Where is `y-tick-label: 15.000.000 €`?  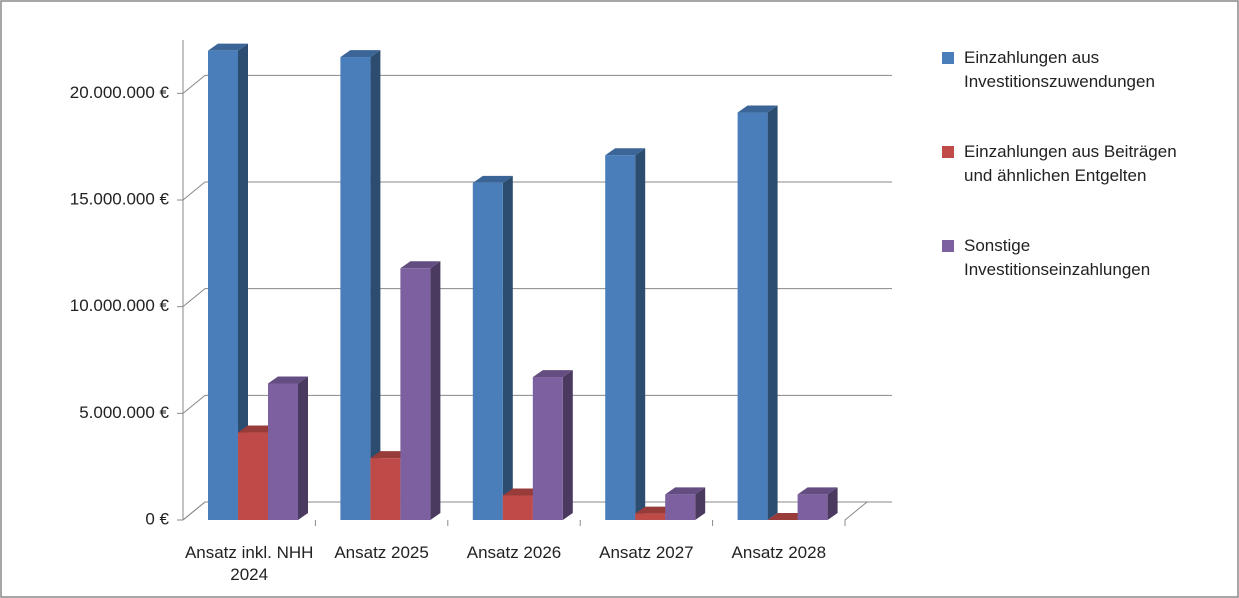 y-tick-label: 15.000.000 € is located at coordinates (120, 198).